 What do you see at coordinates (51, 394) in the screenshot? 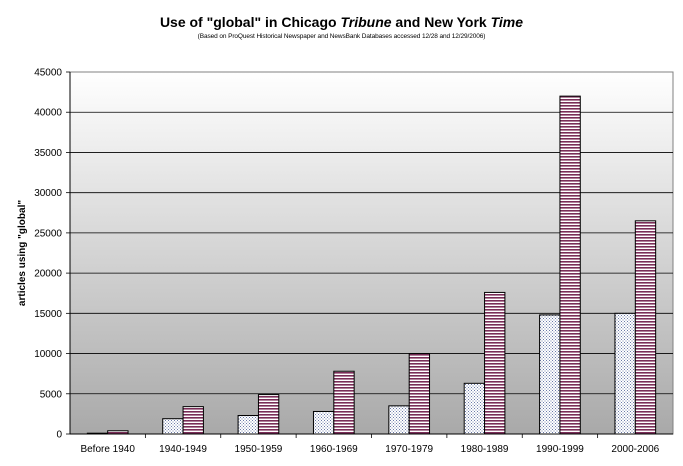
I see `y-tick-label: 5000` at bounding box center [51, 394].